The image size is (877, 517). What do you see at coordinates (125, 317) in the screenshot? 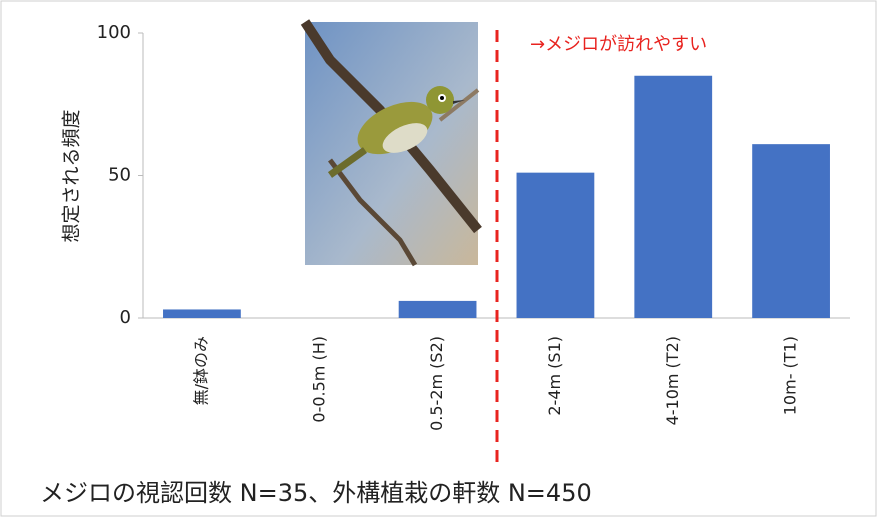
I see `y-tick-label: 0` at bounding box center [125, 317].